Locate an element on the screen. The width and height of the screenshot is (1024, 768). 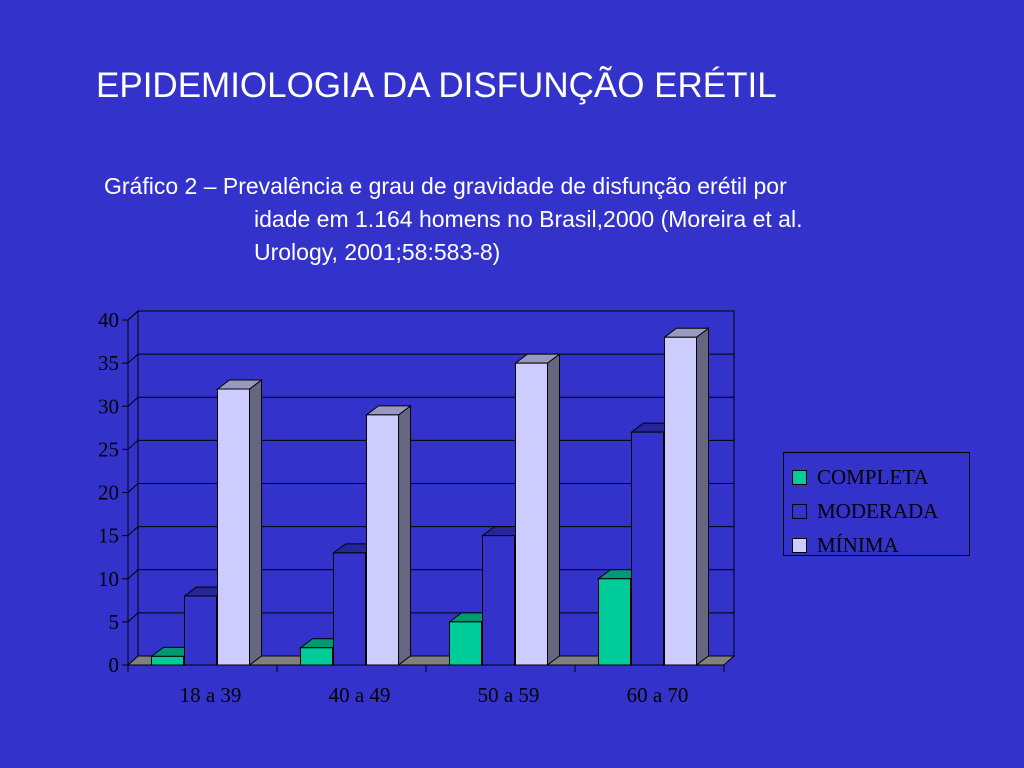
legend-label-moderada: MODERADA is located at coordinates (878, 510).